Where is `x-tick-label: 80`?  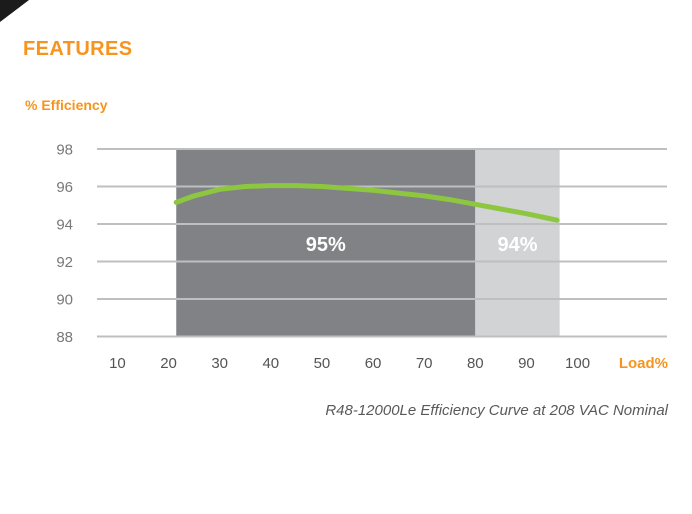 x-tick-label: 80 is located at coordinates (475, 363).